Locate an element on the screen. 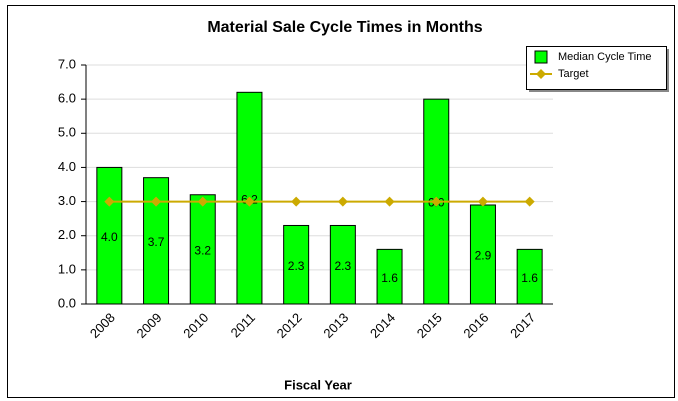 Image resolution: width=678 pixels, height=401 pixels. legend-marker is located at coordinates (541, 74).